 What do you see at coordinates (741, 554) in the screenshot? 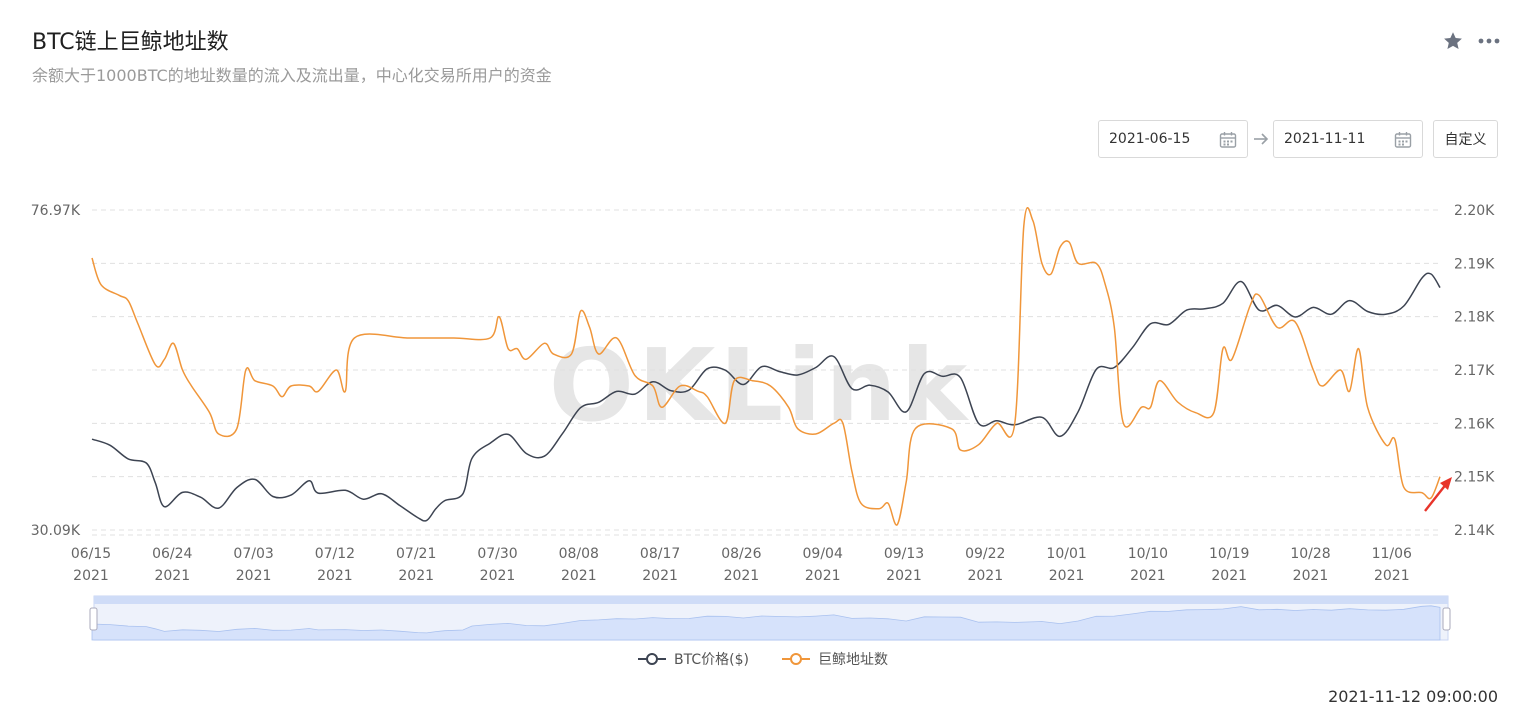
I see `x-tick-label: 08/26` at bounding box center [741, 554].